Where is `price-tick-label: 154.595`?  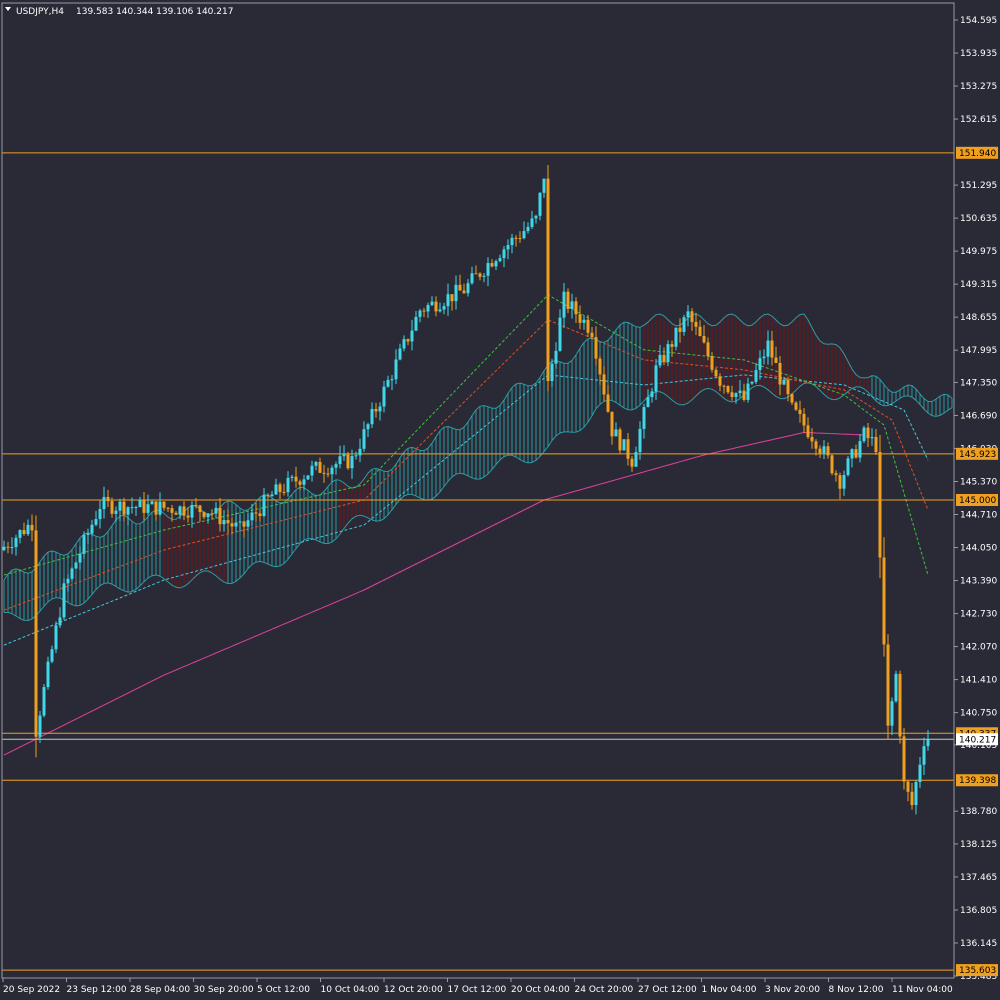
price-tick-label: 154.595 is located at coordinates (978, 21).